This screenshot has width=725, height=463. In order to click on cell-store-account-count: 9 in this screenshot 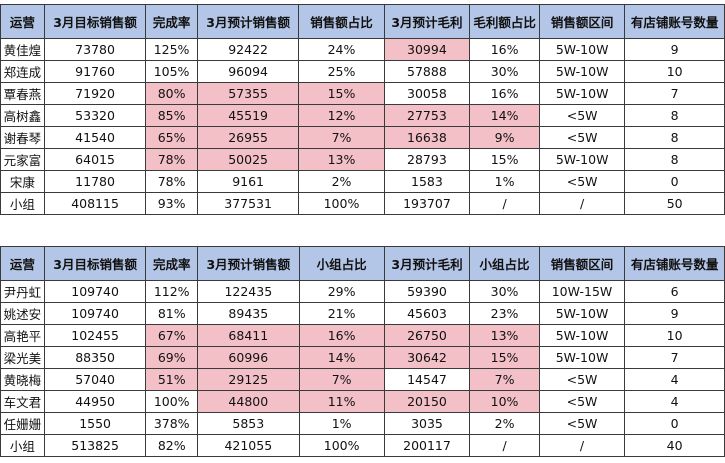, I will do `click(674, 49)`.